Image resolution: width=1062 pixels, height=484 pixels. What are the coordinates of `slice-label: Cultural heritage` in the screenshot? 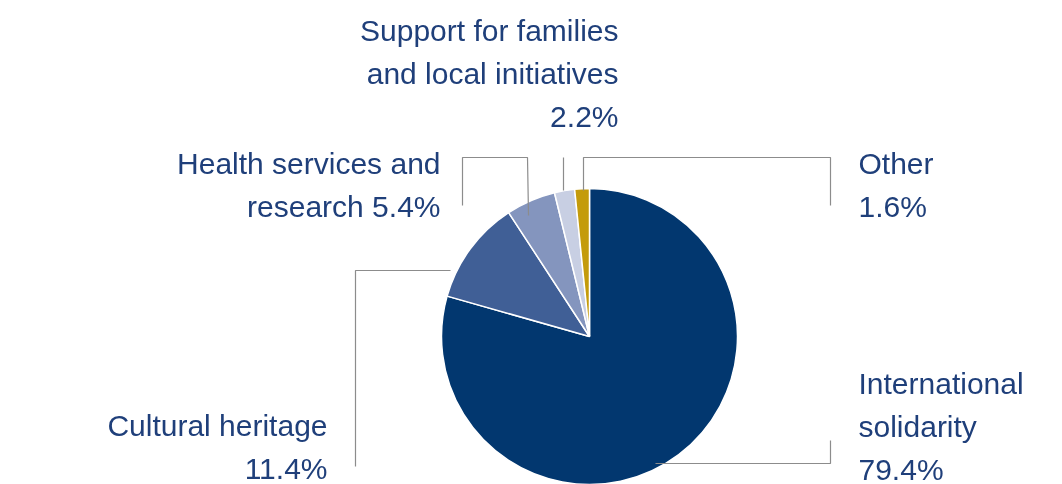 It's located at (217, 425).